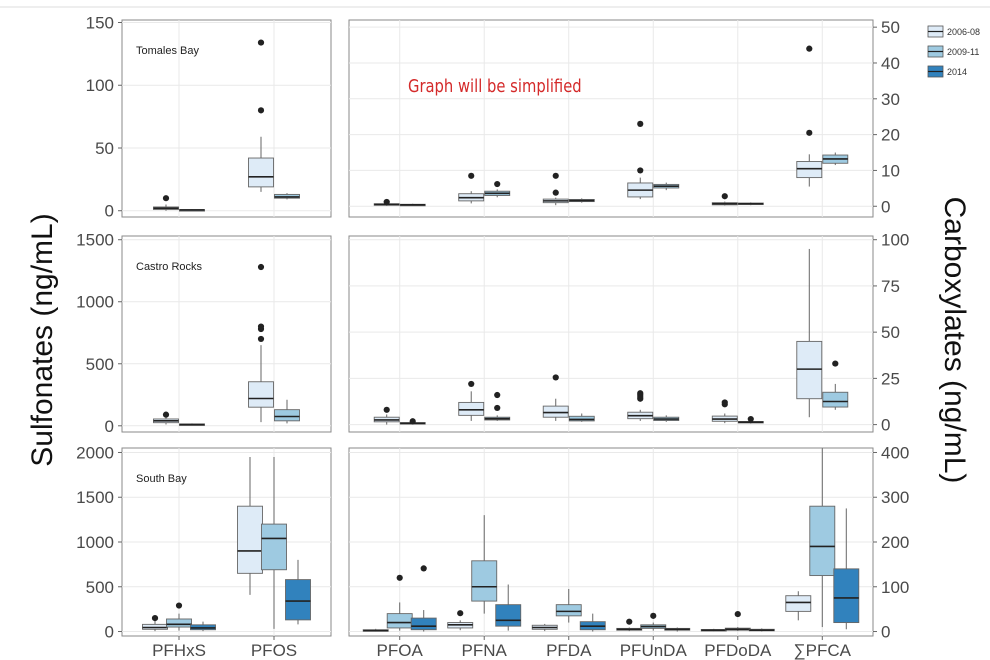  Describe the element at coordinates (485, 650) in the screenshot. I see `x-tick-label: PFNA` at that location.